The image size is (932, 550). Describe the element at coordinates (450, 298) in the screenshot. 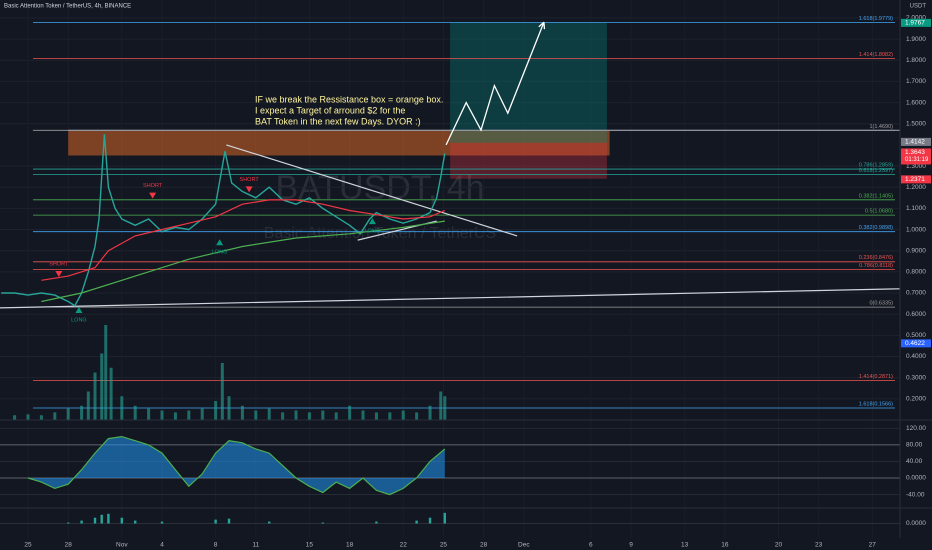

I see `trendline` at that location.